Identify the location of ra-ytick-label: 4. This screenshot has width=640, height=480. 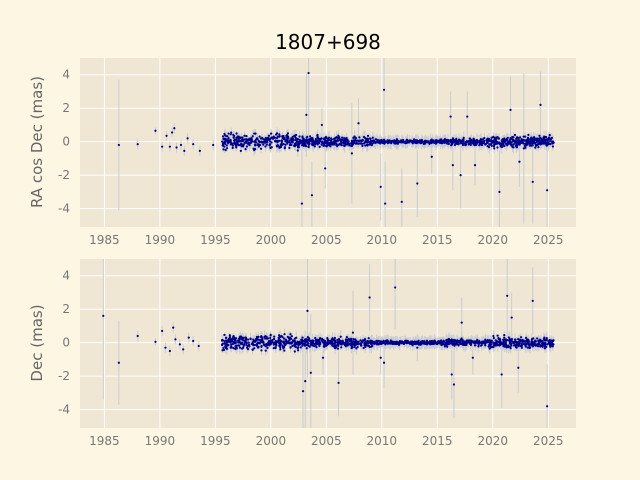
(66, 75).